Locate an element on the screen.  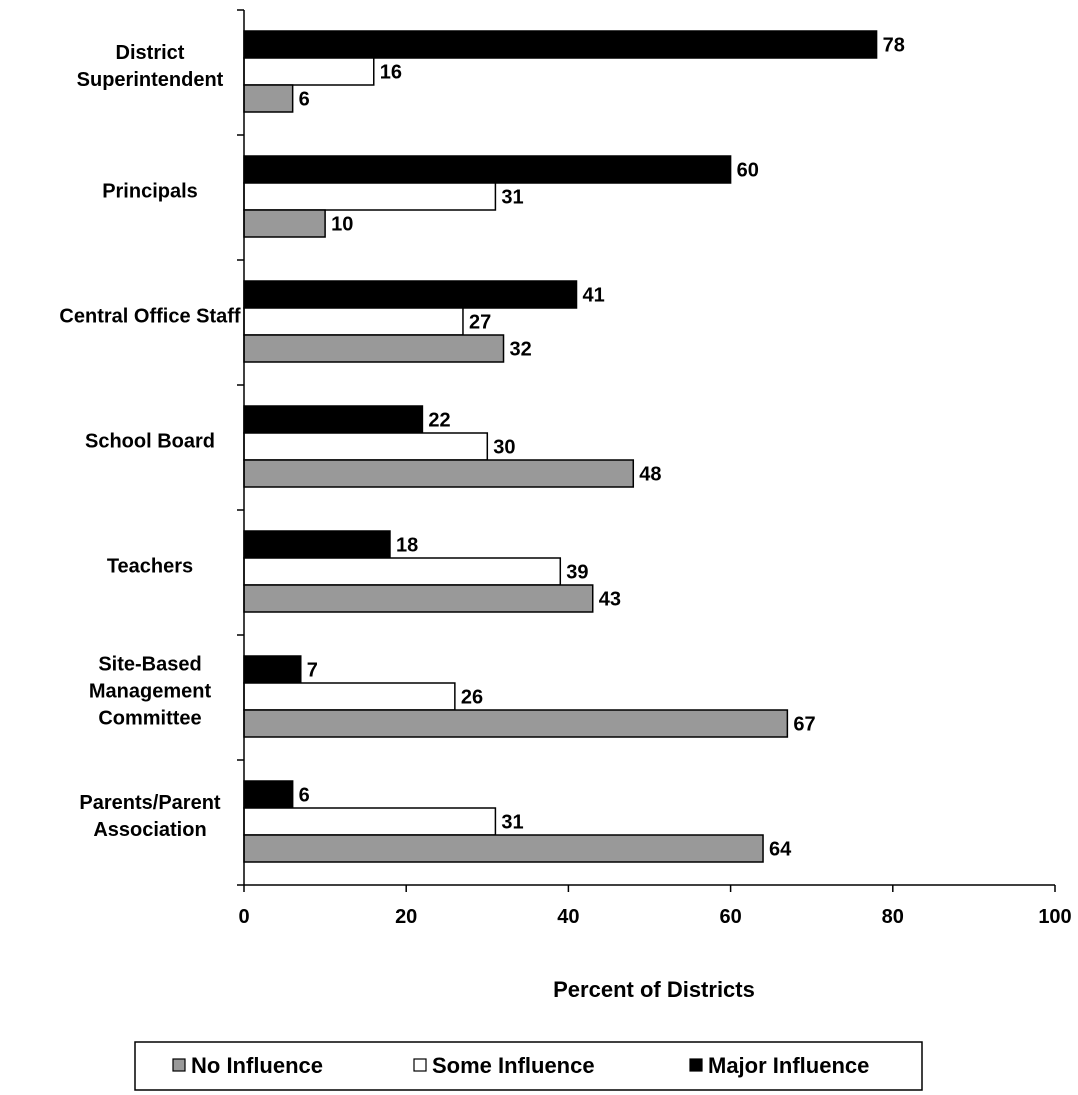
bar-value-label: 16 is located at coordinates (391, 73).